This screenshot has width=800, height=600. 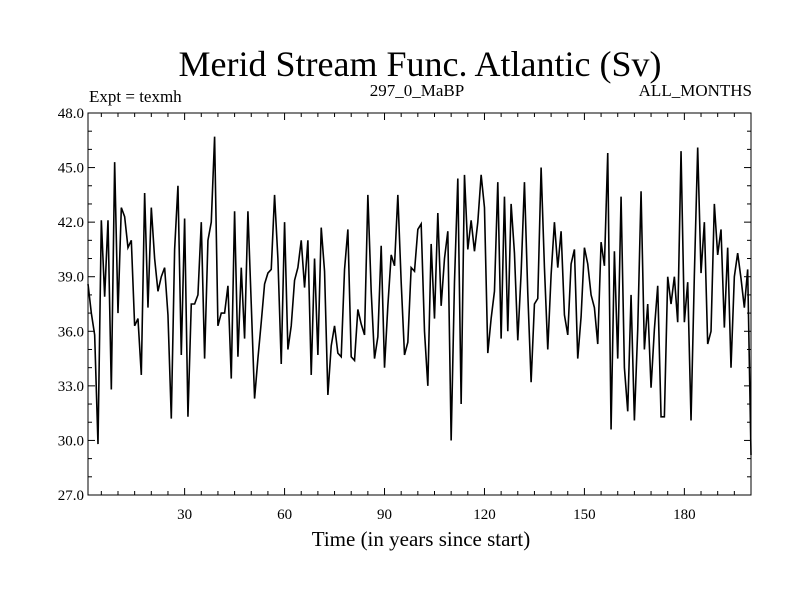 I want to click on period-label: 297_0_MaBP, so click(x=417, y=90).